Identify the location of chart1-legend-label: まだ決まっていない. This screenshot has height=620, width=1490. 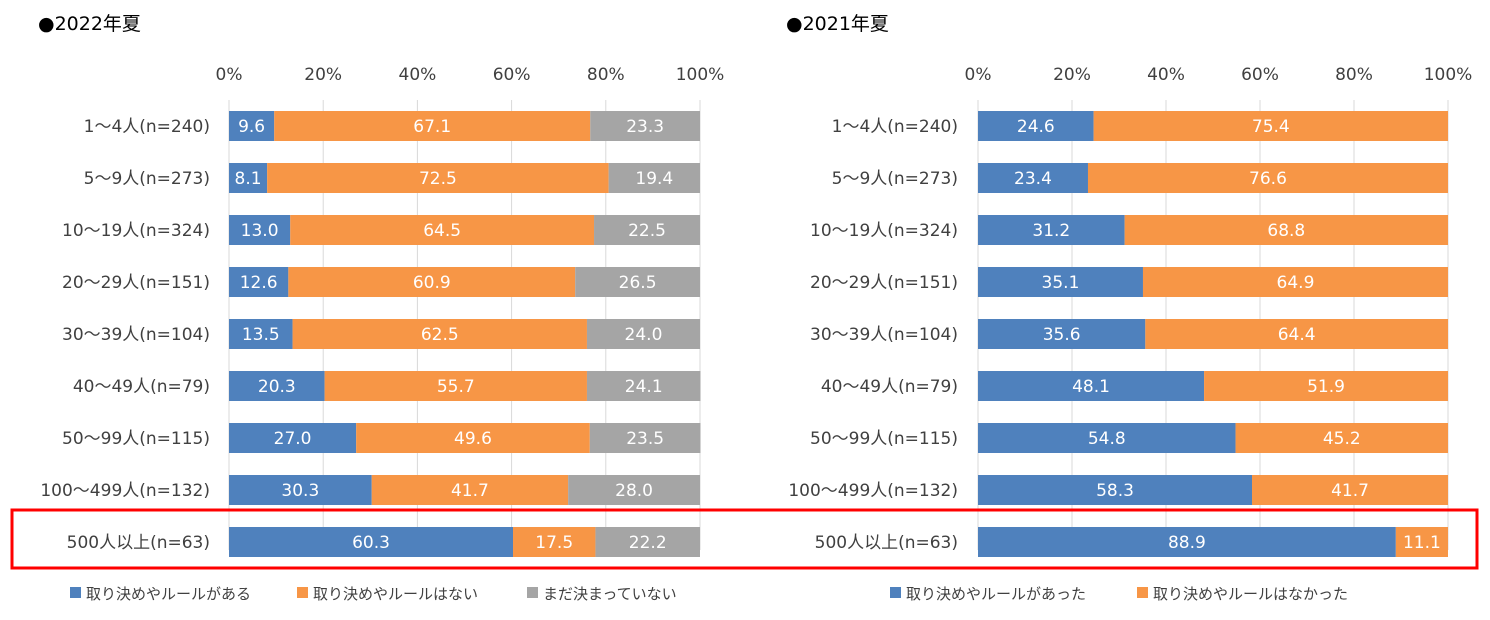
(610, 594).